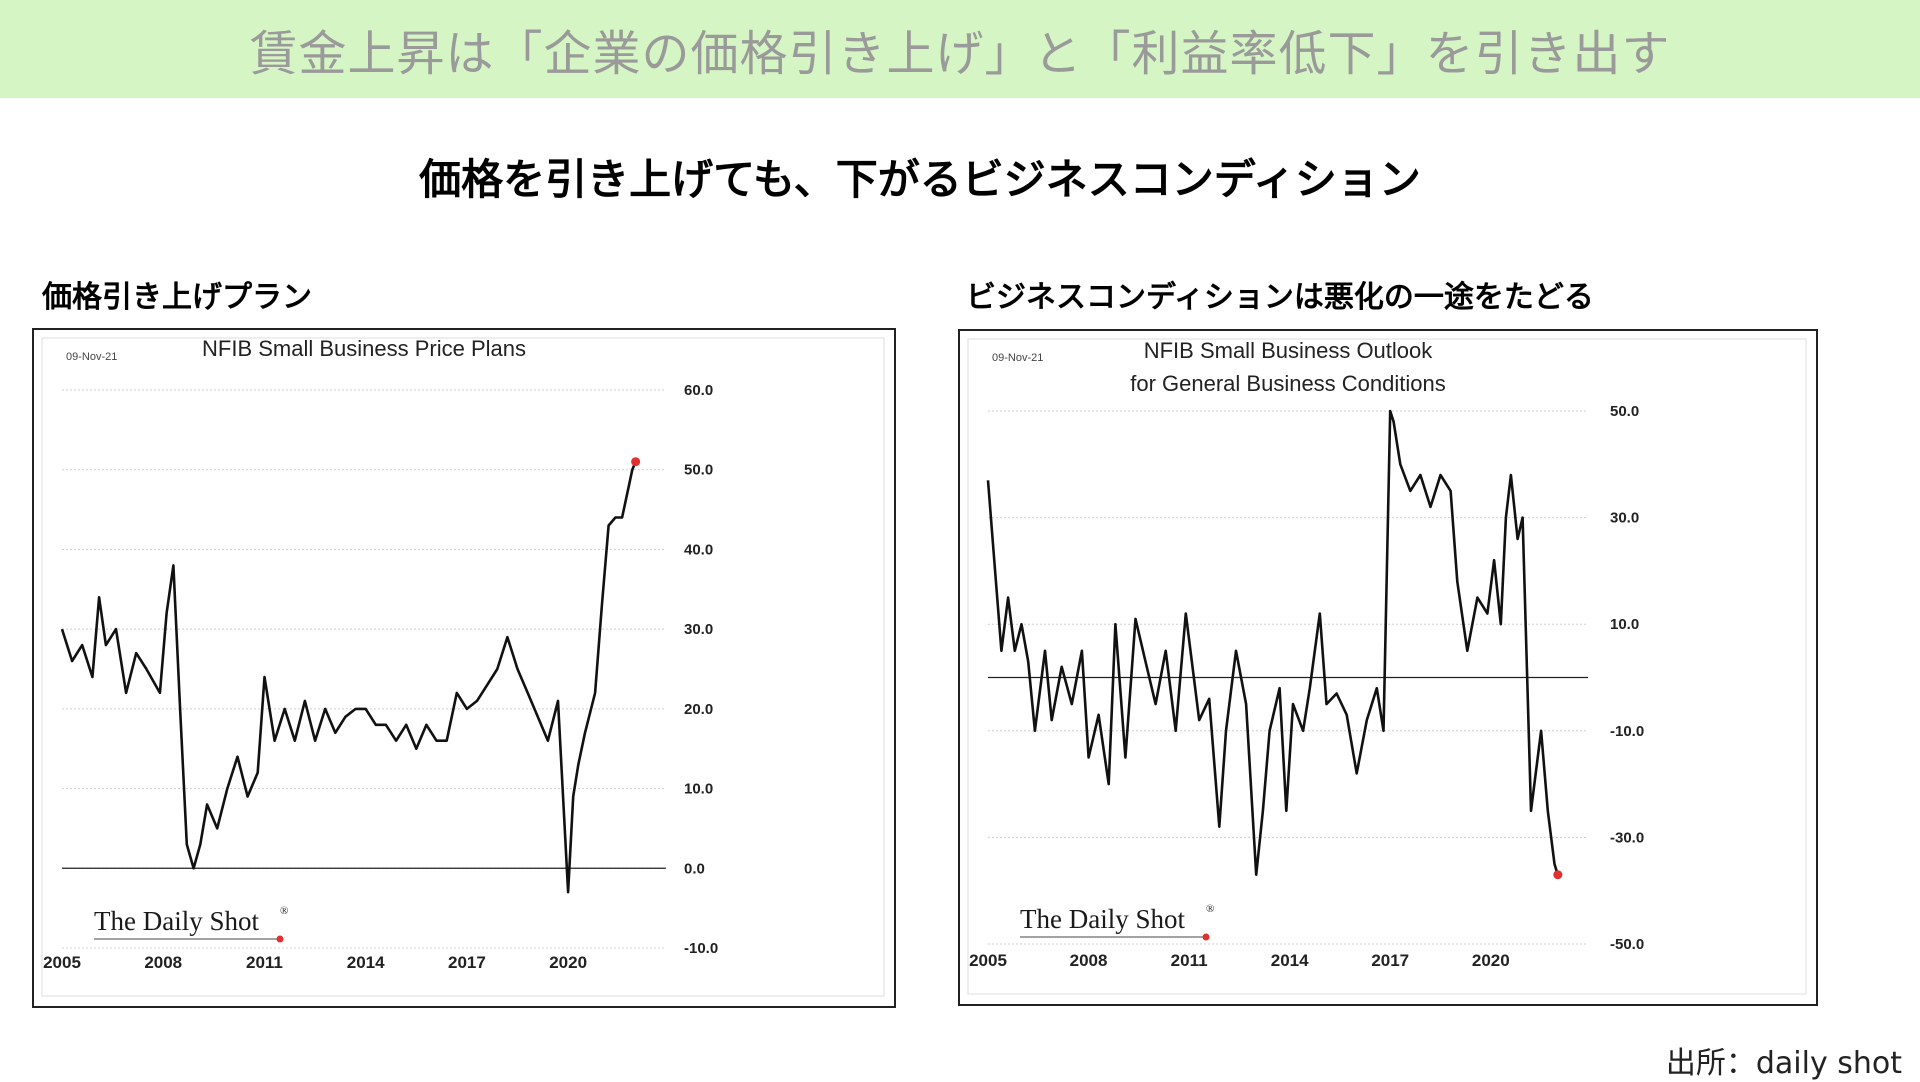  Describe the element at coordinates (920, 179) in the screenshot. I see `slide-subtitle: 価格を引き上げても、下がるビジネスコンディション` at that location.